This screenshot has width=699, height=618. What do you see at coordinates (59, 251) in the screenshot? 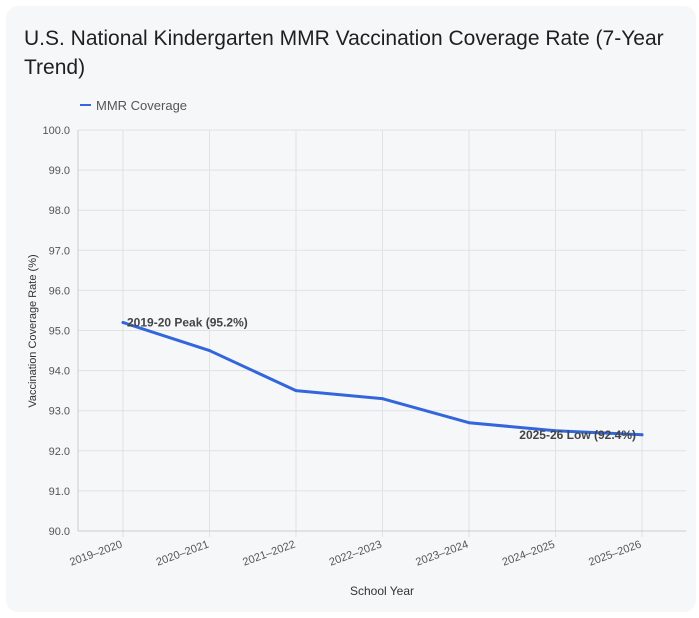
I see `y-tick-label: 97.0` at bounding box center [59, 251].